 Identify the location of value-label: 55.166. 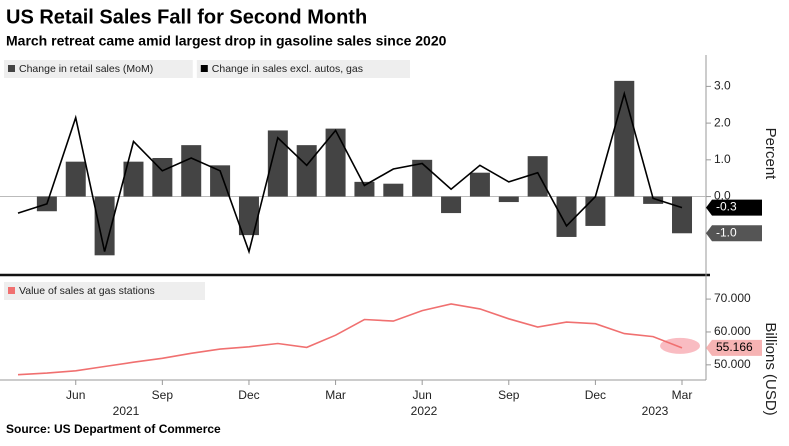
(734, 347).